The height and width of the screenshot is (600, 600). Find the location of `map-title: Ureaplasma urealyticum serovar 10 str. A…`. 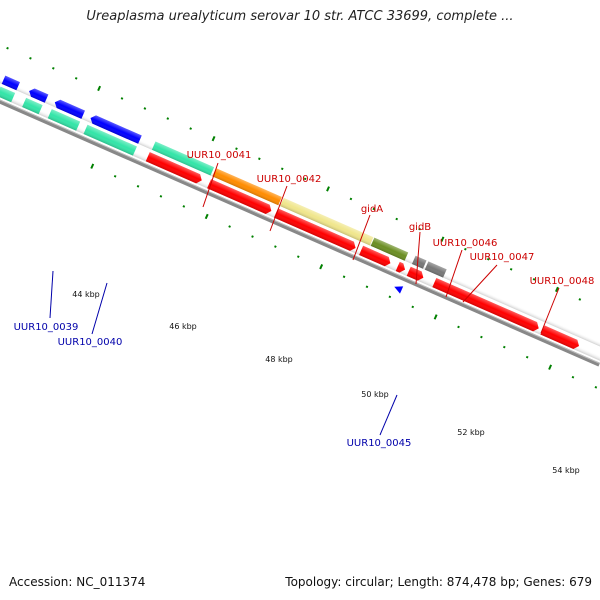

map-title: Ureaplasma urealyticum serovar 10 str. A… is located at coordinates (300, 16).